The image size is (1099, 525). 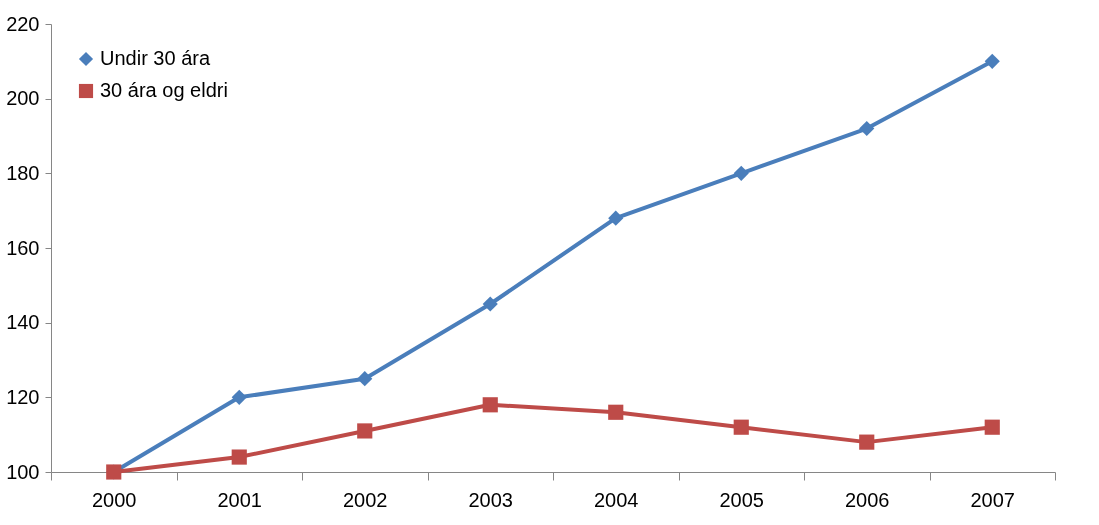 I want to click on y-tick-label: 160, so click(x=23, y=247).